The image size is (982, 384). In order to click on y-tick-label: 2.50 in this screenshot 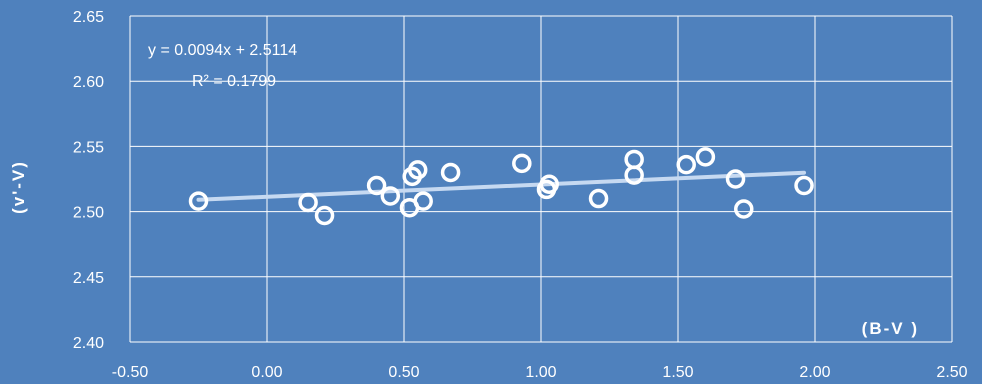, I will do `click(88, 213)`.